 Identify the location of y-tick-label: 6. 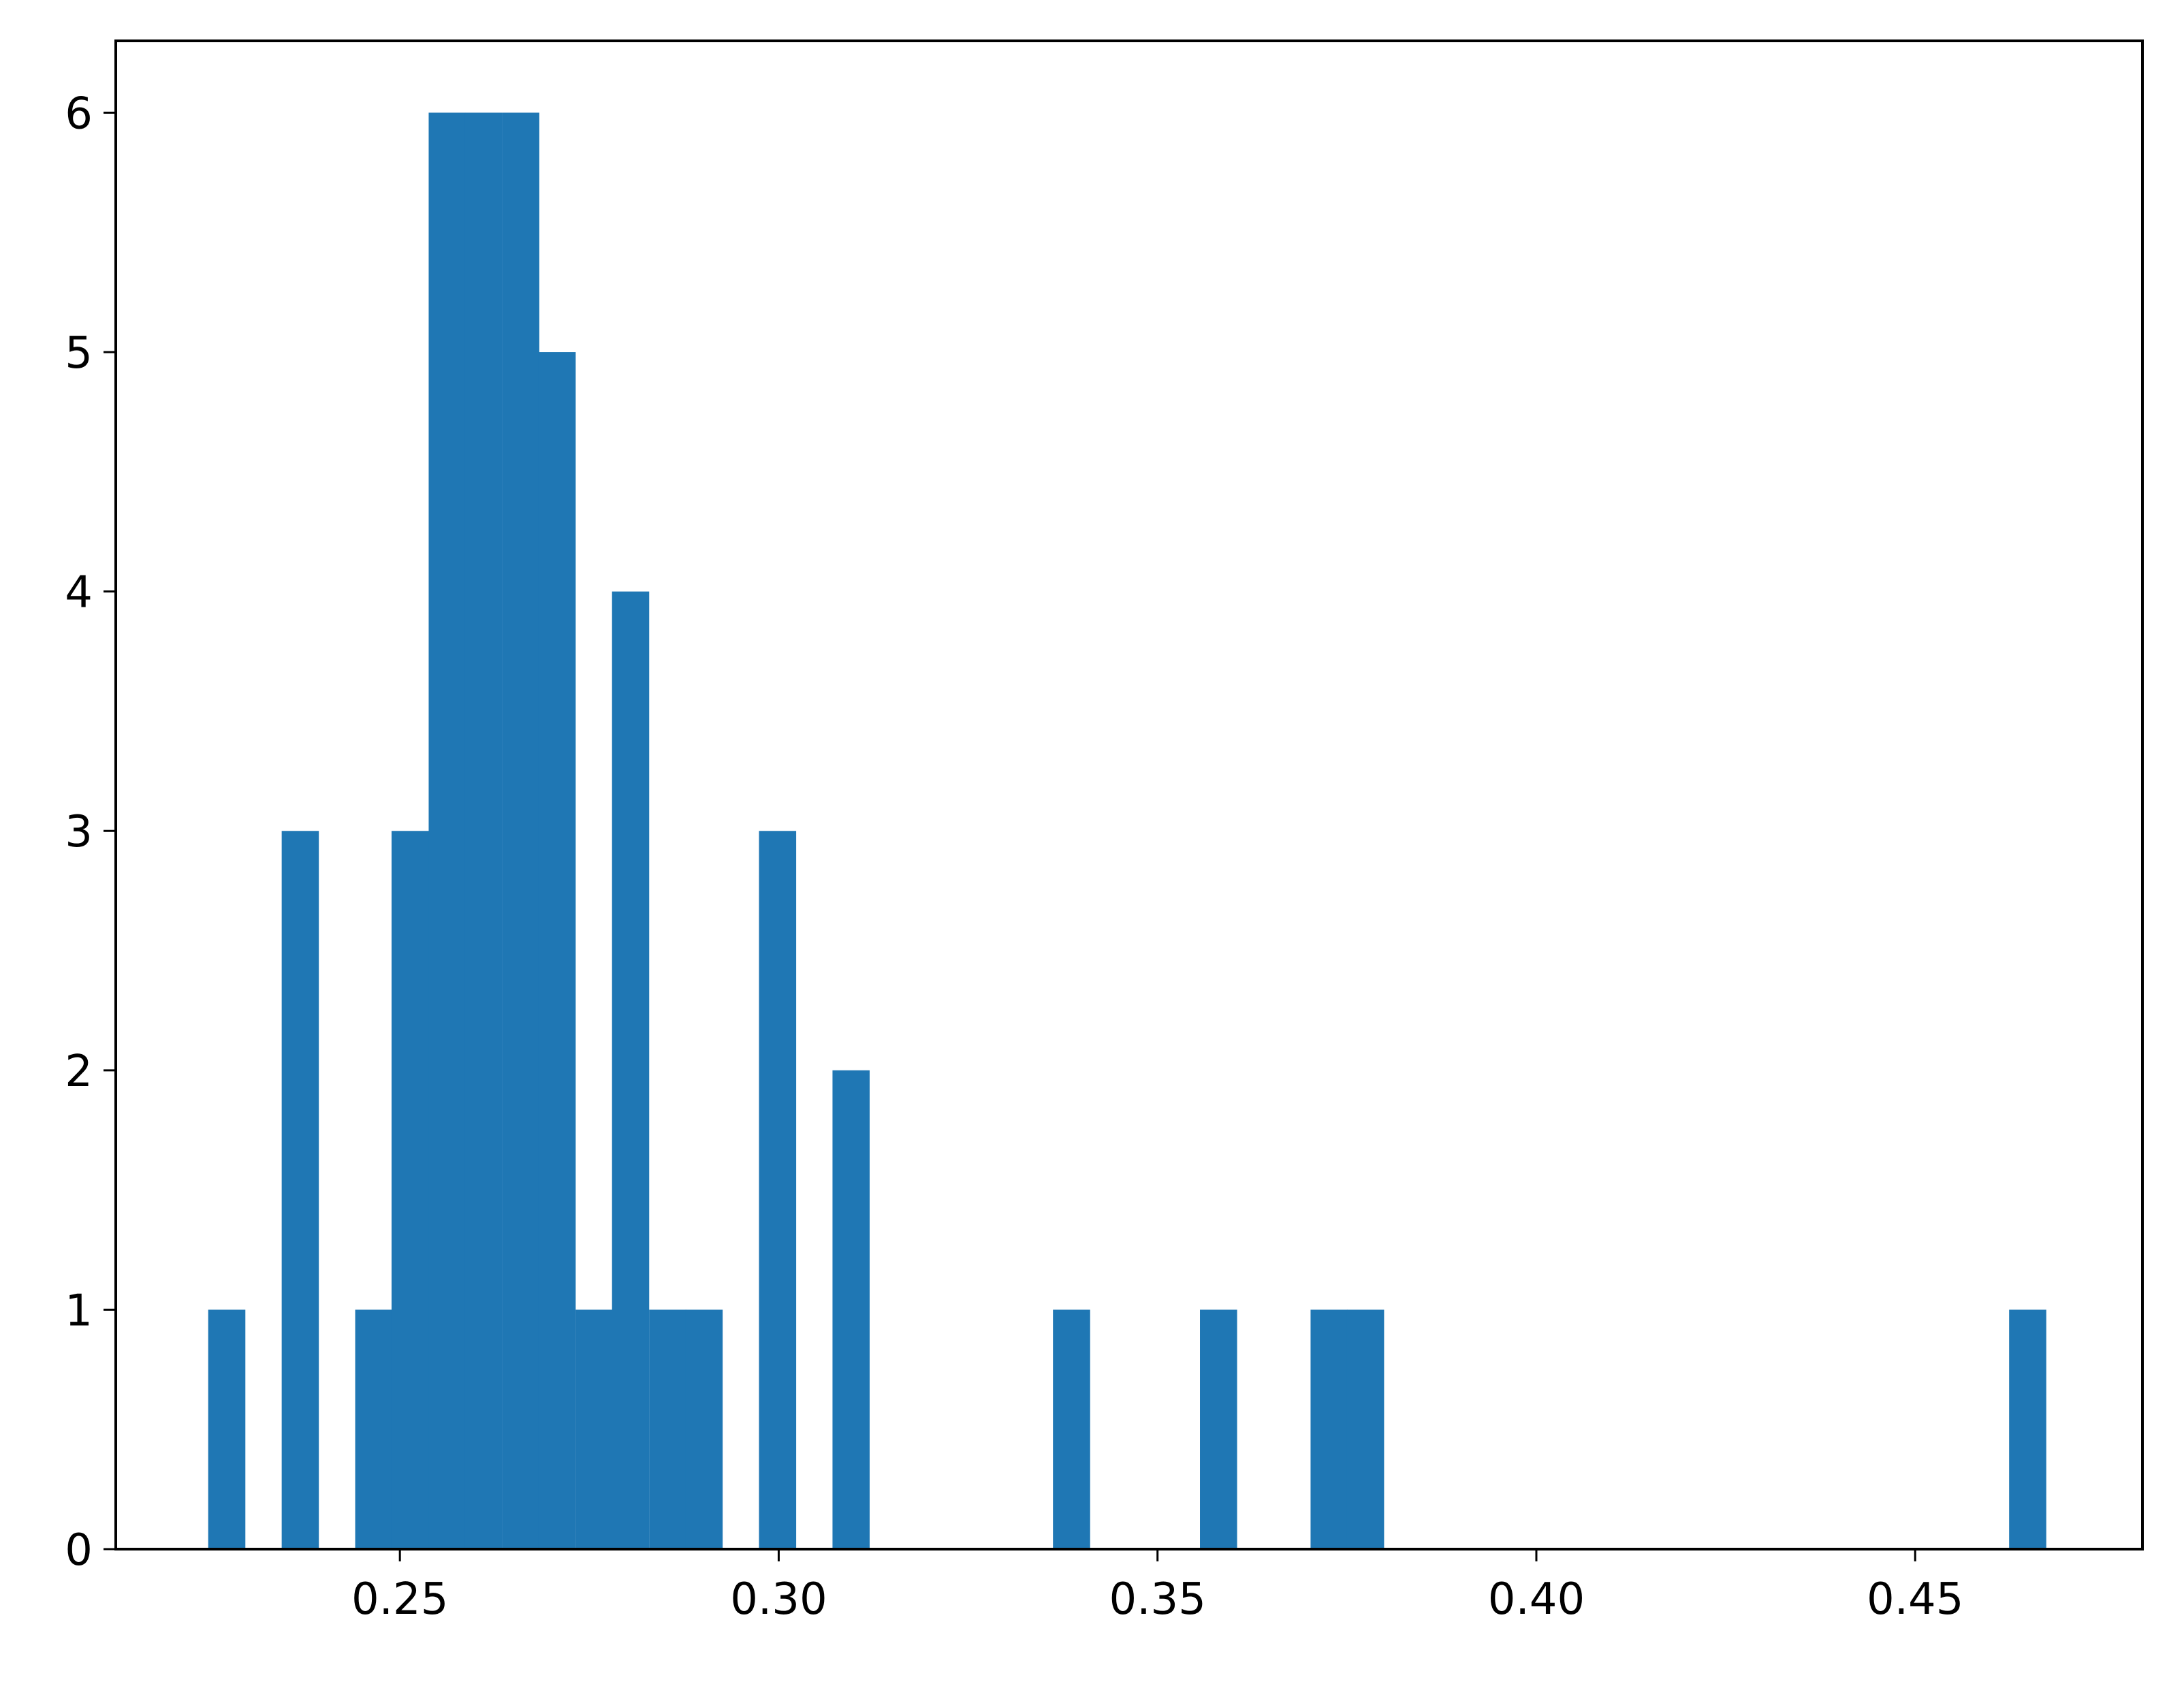
(79, 114).